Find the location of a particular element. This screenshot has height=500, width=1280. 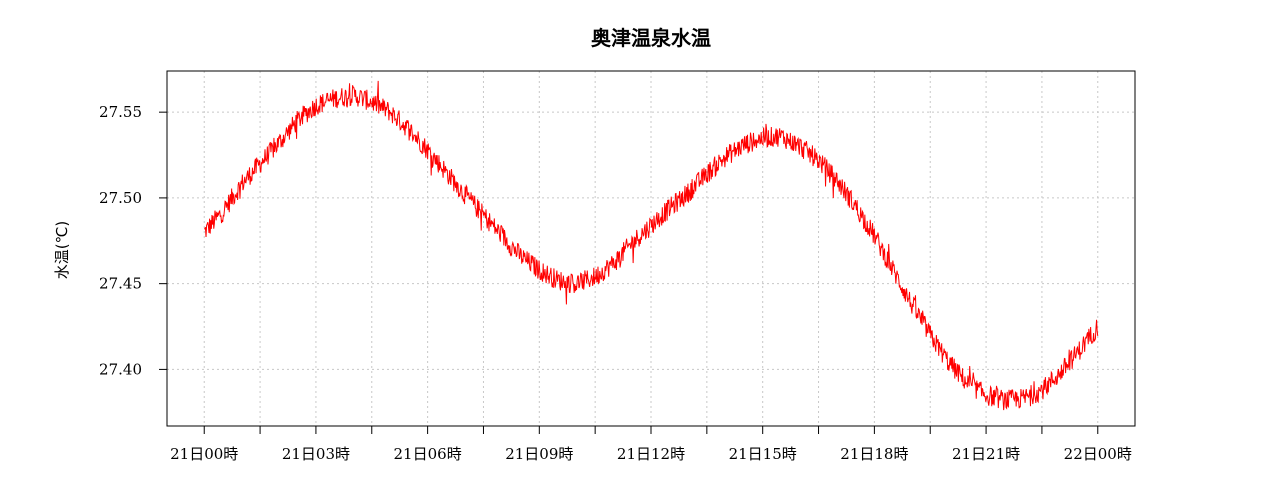

y-tick-label: 27.50 is located at coordinates (120, 198).